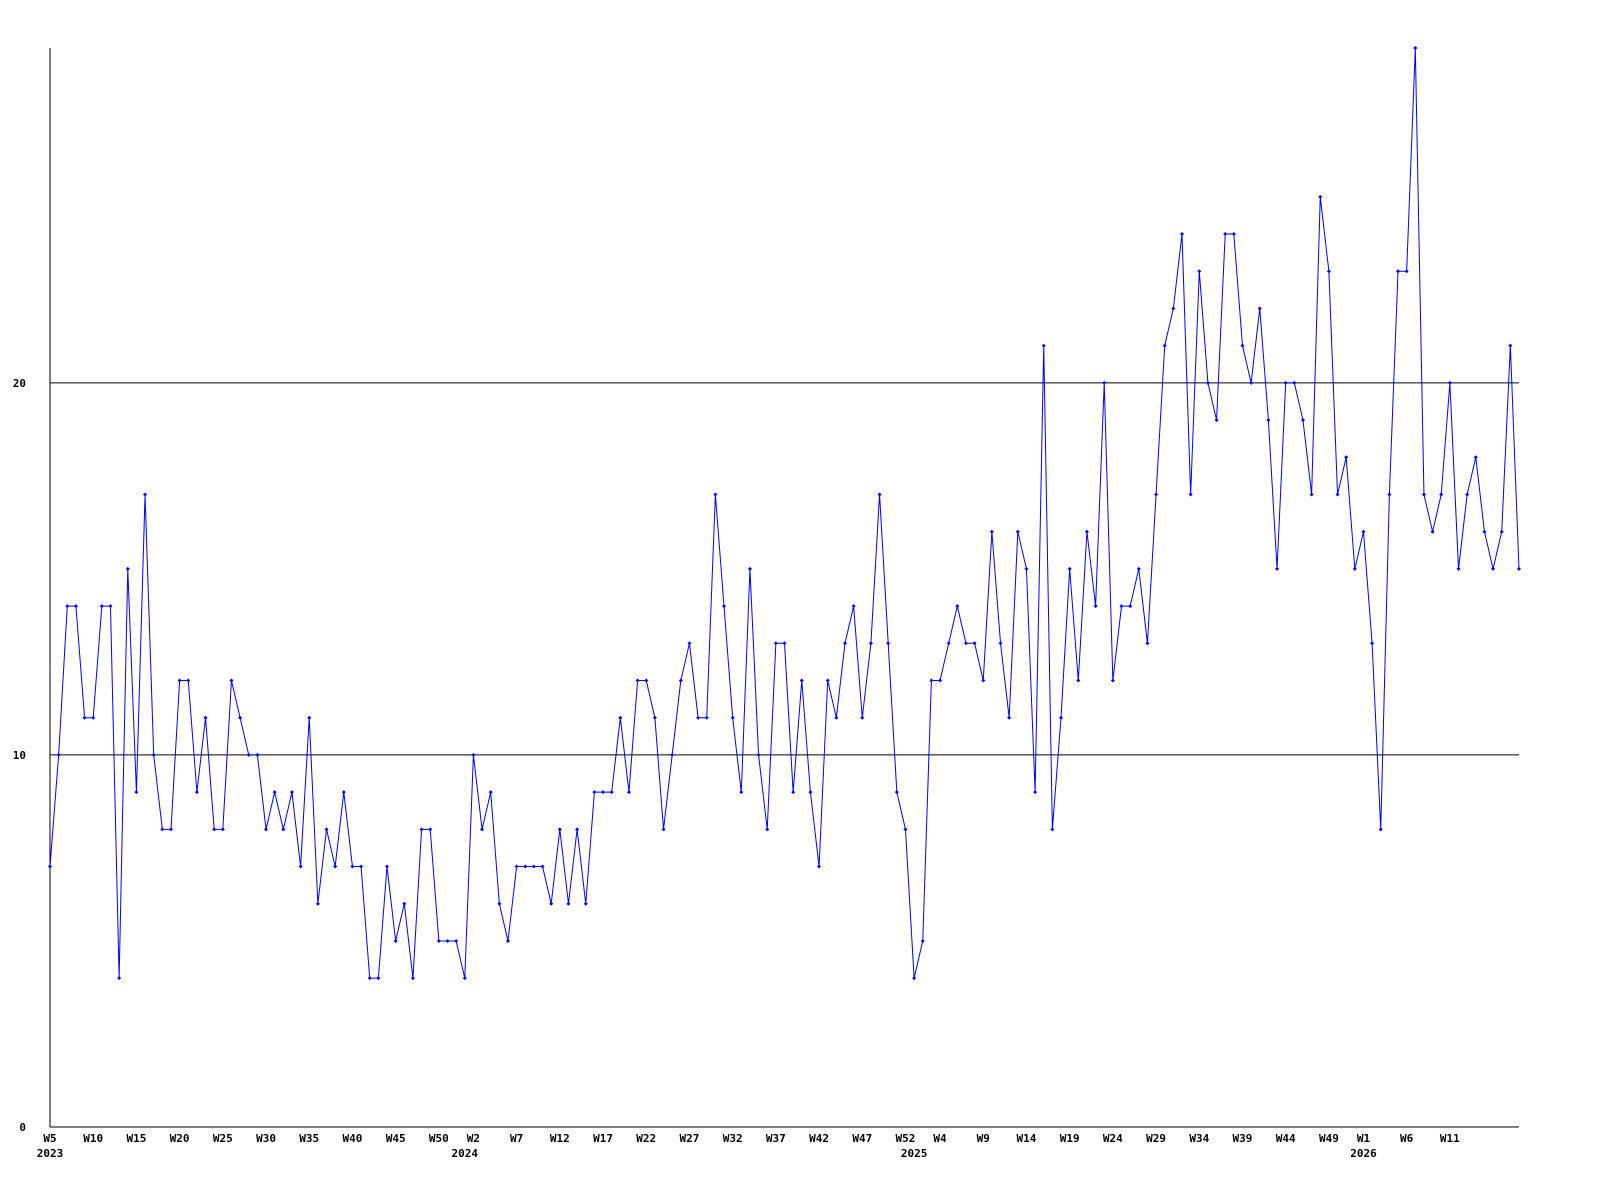 Image resolution: width=1600 pixels, height=1204 pixels. What do you see at coordinates (223, 1138) in the screenshot?
I see `x-tick-label: W25` at bounding box center [223, 1138].